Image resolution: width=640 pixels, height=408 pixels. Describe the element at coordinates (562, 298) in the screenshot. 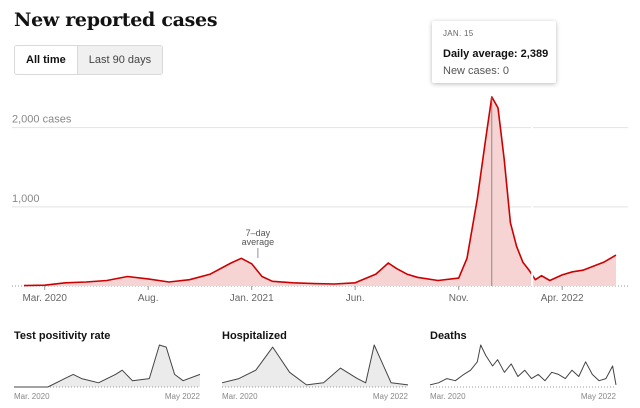

I see `x-tick-label: Apr. 2022` at that location.